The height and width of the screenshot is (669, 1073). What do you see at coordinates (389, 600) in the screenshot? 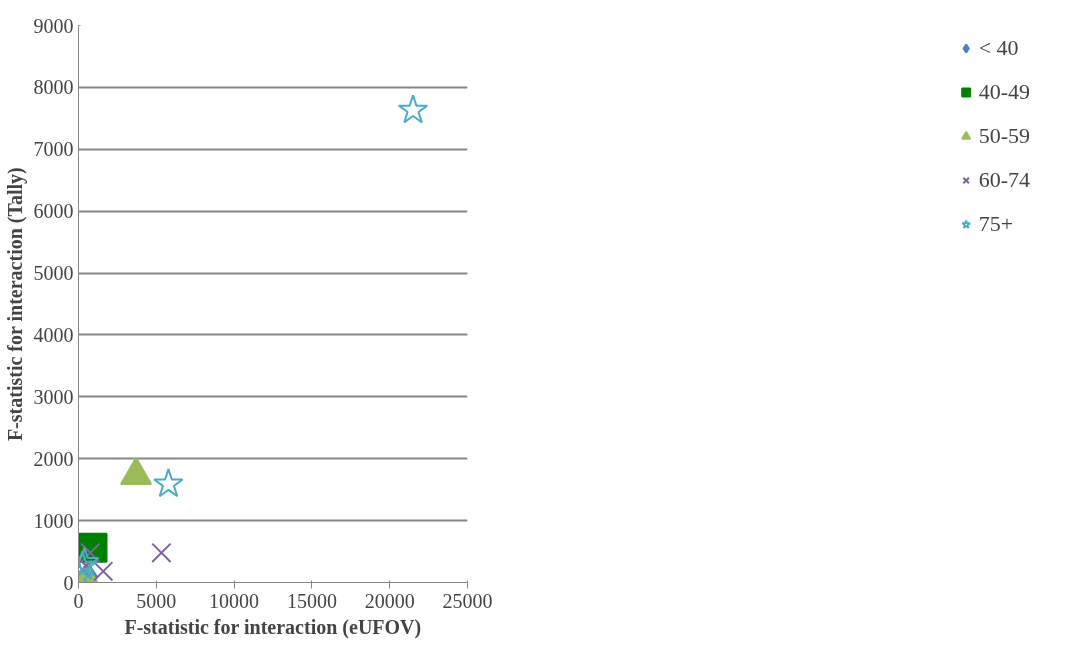
I see `x-tick-label: 20000` at bounding box center [389, 600].